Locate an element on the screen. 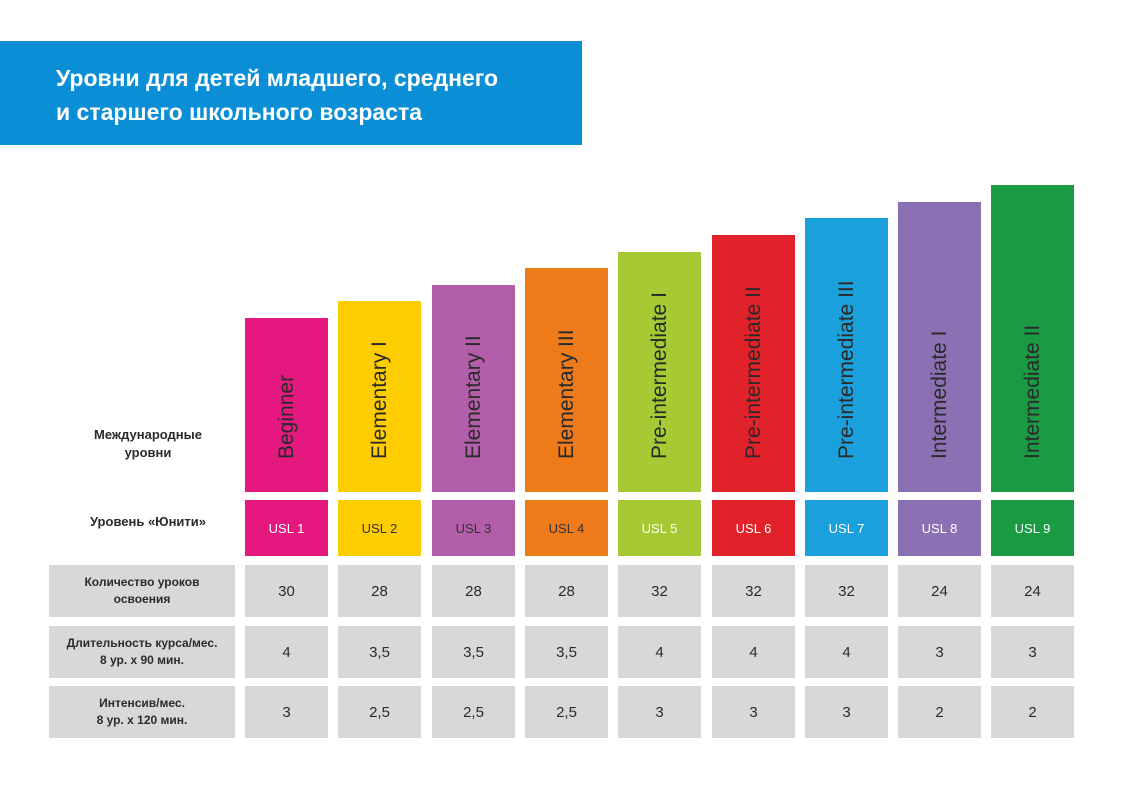 The width and height of the screenshot is (1123, 794). row-label-duration-line-1: Длительность курса/мес. is located at coordinates (142, 643).